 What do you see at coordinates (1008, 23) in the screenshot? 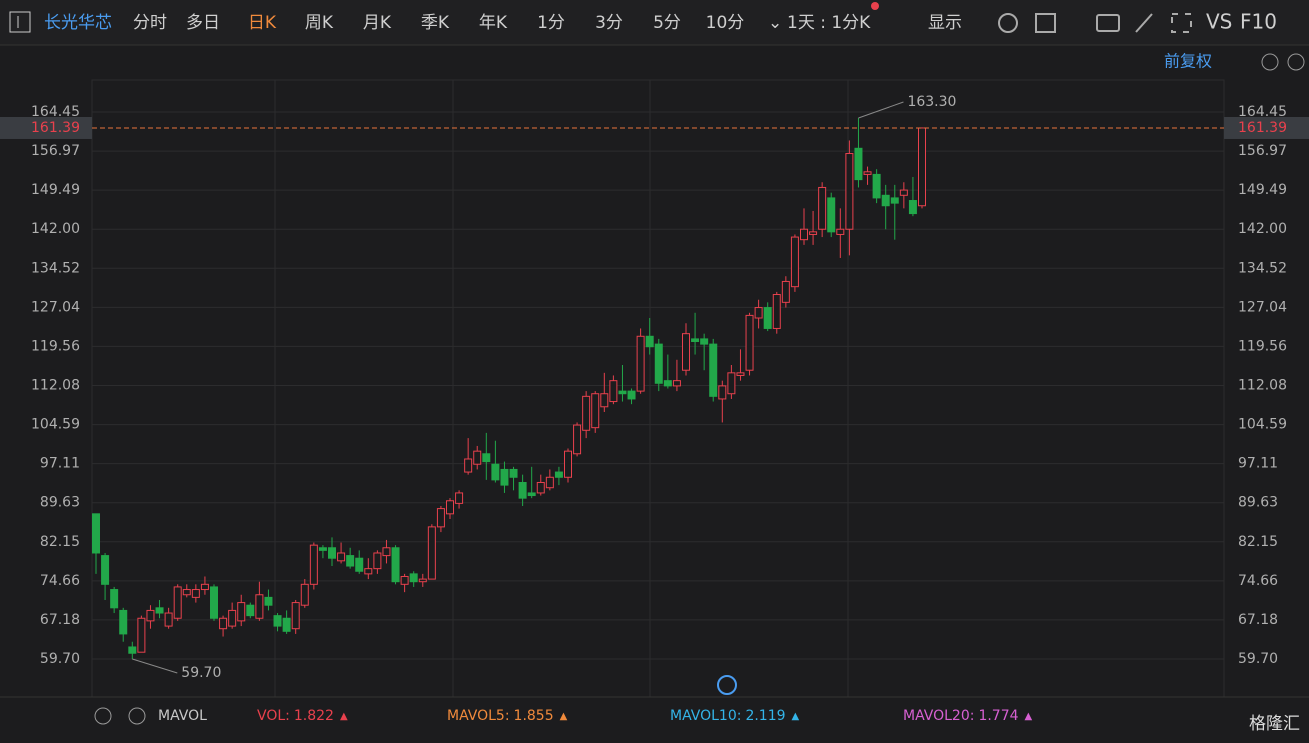
I see `settings-icon` at bounding box center [1008, 23].